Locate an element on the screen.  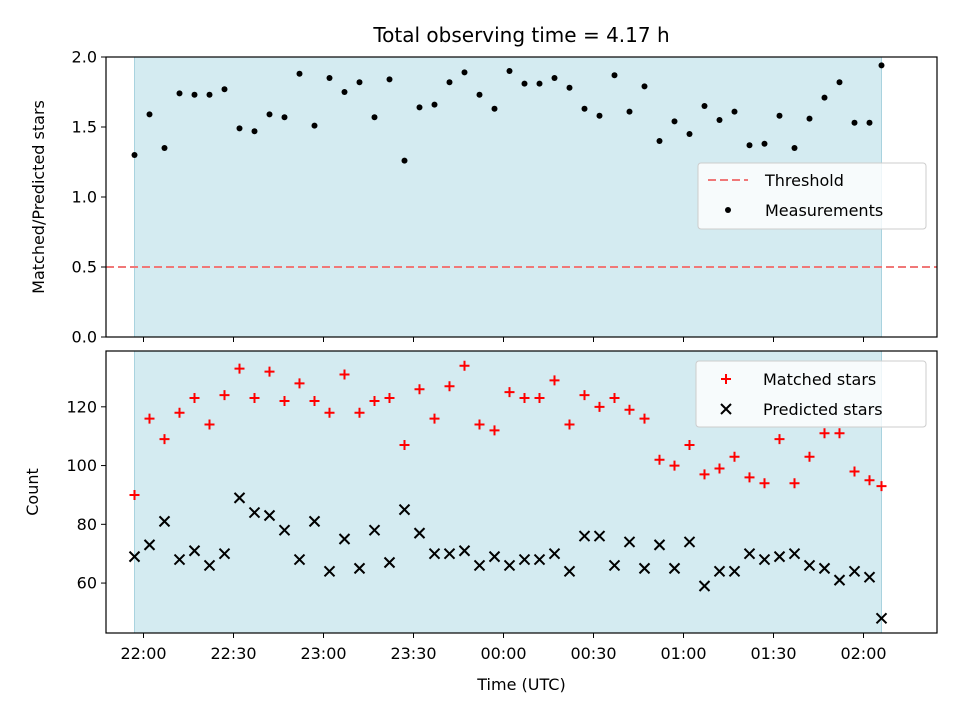
legend-matched-swatch is located at coordinates (726, 379).